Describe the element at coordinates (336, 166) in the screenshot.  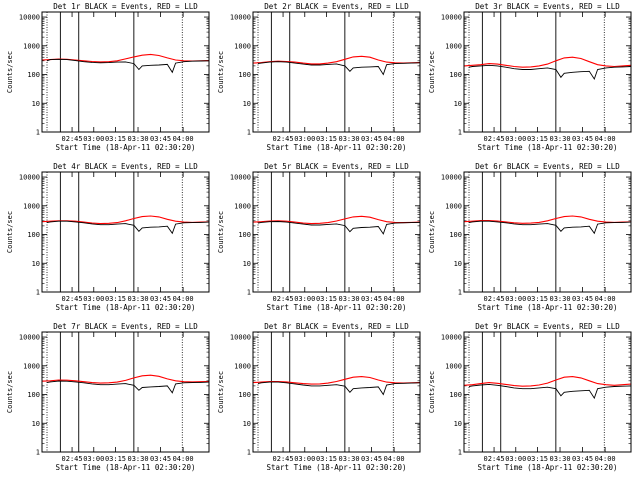
I see `panel-title: Det 5r BLACK = Events, RED = LLD` at that location.